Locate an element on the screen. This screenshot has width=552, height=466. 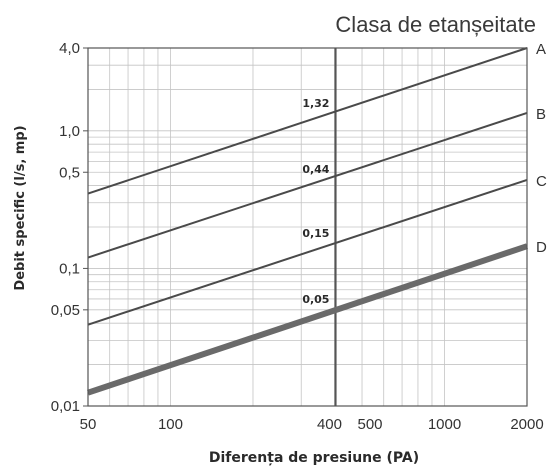
value-annotation: 0,05 is located at coordinates (315, 299).